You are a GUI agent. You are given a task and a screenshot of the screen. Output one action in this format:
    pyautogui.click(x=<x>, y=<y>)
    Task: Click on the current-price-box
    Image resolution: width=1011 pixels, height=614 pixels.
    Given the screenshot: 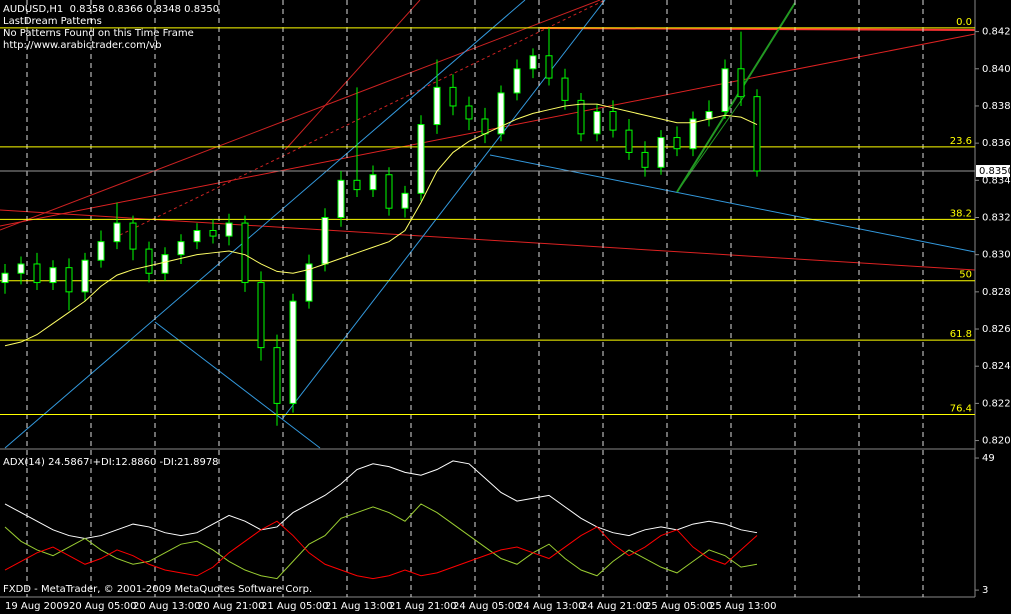 What is the action you would take?
    pyautogui.click(x=993, y=171)
    